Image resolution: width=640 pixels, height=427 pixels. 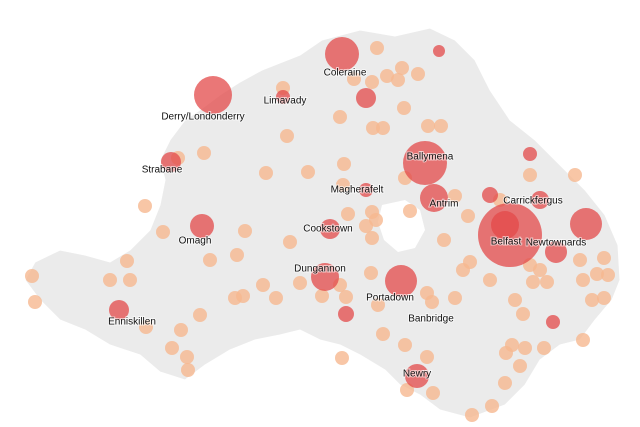 What do you see at coordinates (195, 241) in the screenshot?
I see `place-label: Omagh` at bounding box center [195, 241].